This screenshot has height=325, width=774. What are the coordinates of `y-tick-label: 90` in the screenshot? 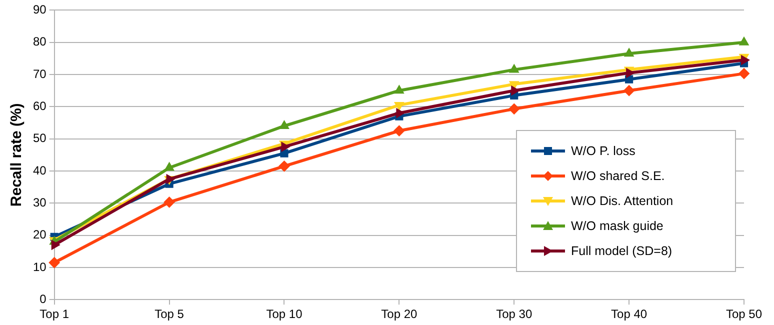 It's located at (39, 9).